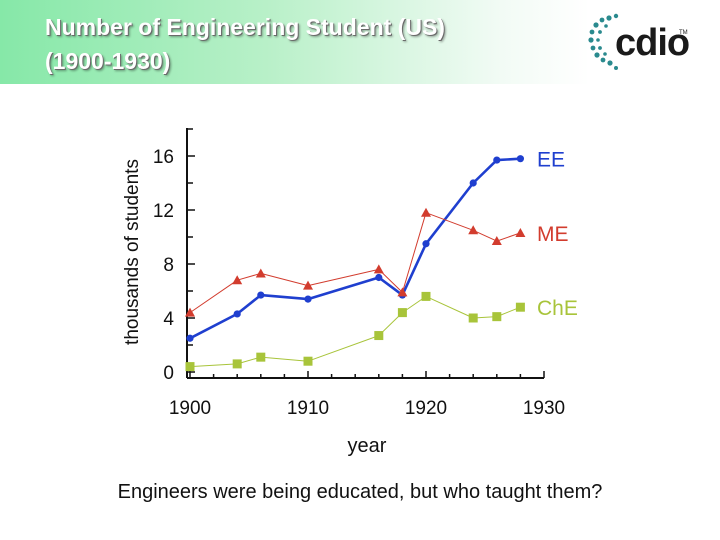 The width and height of the screenshot is (720, 540). What do you see at coordinates (168, 373) in the screenshot?
I see `y-tick-label: 0` at bounding box center [168, 373].